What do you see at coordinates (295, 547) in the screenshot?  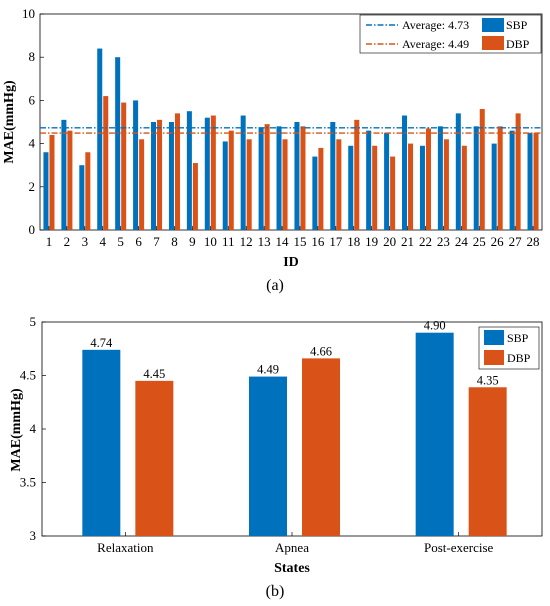 I see `b-x-tick-labels: Relaxation Apnea Post-exercise` at bounding box center [295, 547].